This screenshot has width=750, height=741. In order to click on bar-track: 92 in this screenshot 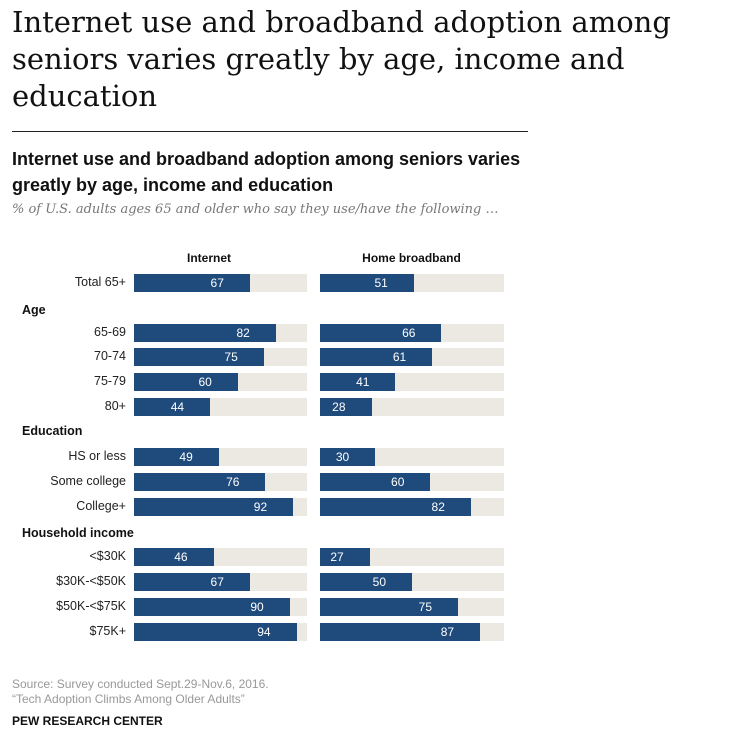, I will do `click(220, 507)`.